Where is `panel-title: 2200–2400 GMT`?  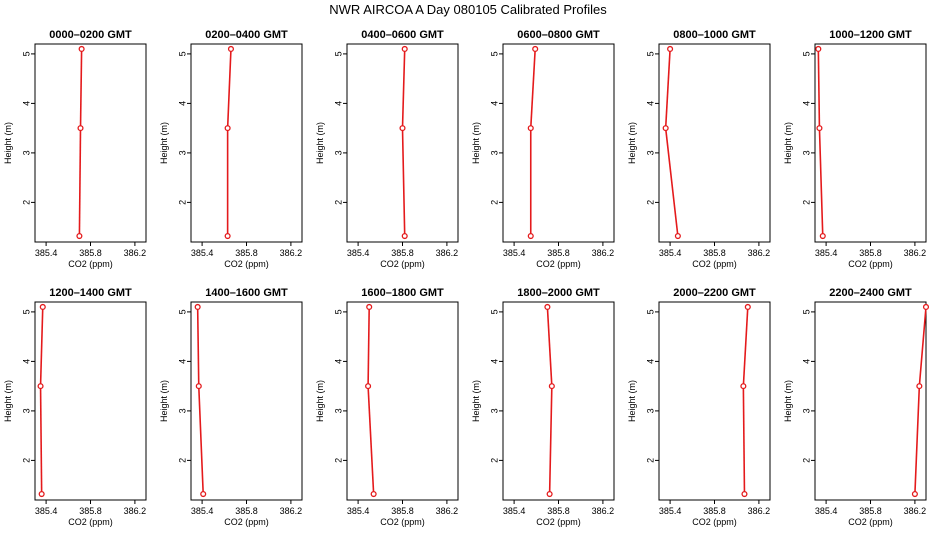 panel-title: 2200–2400 GMT is located at coordinates (870, 293).